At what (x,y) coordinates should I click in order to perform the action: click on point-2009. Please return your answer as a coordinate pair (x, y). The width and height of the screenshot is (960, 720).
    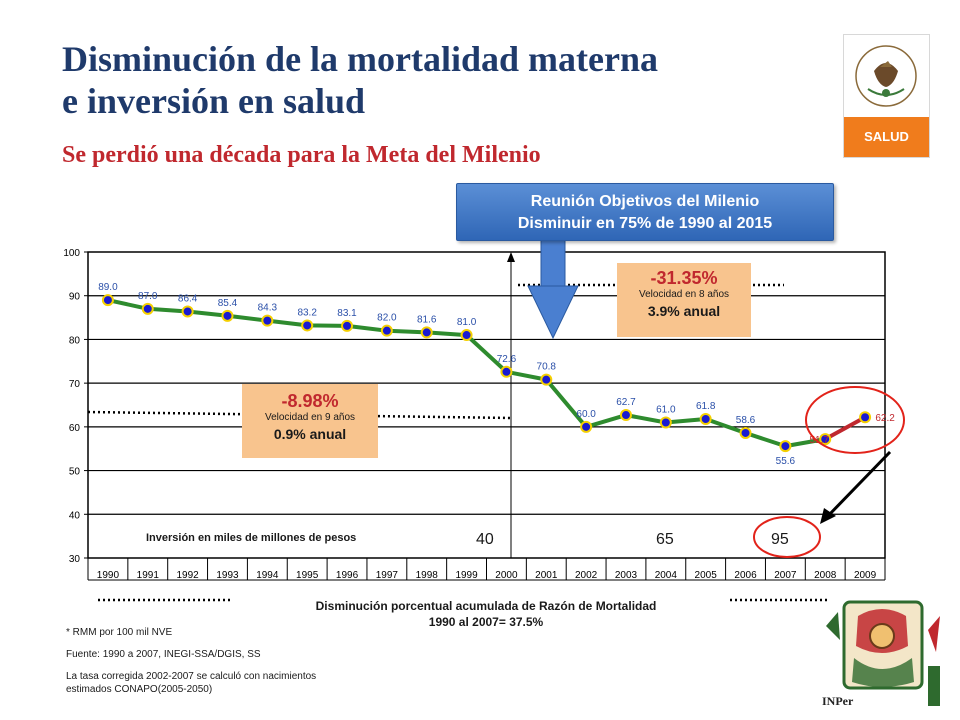
    Looking at the image, I should click on (865, 417).